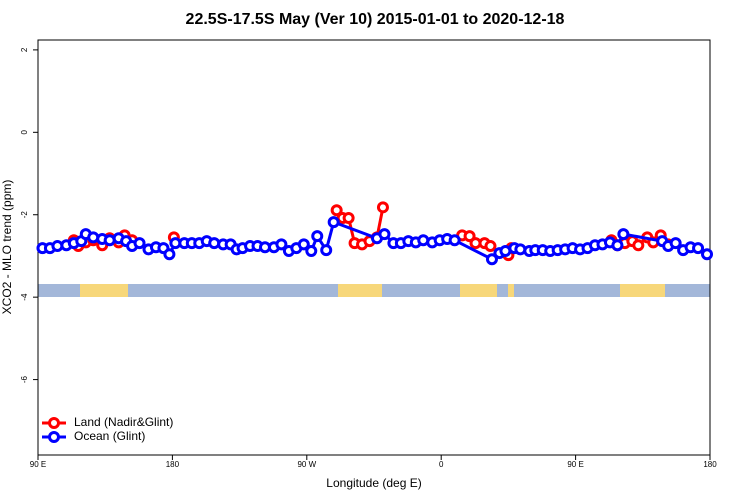 The width and height of the screenshot is (750, 500). Describe the element at coordinates (373, 483) in the screenshot. I see `x-axis-label: Longitude (deg E)` at that location.